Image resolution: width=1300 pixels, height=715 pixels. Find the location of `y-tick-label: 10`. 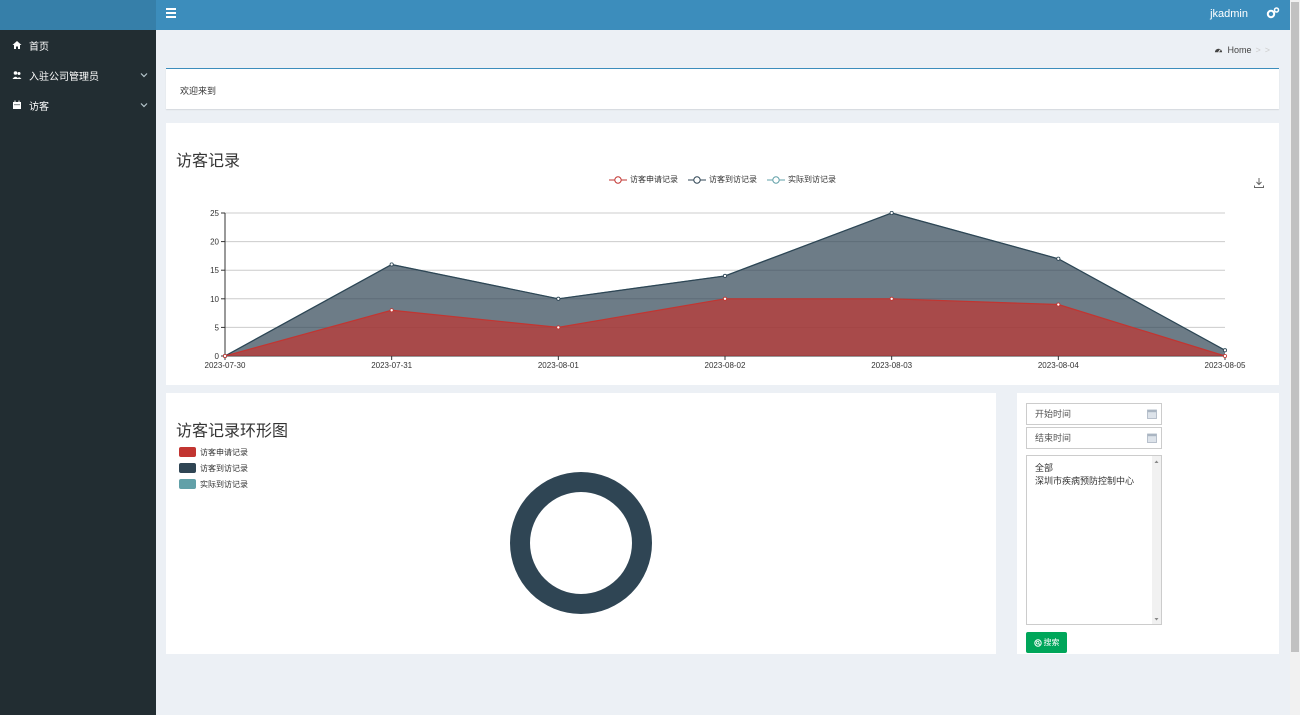

y-tick-label: 10 is located at coordinates (214, 299).